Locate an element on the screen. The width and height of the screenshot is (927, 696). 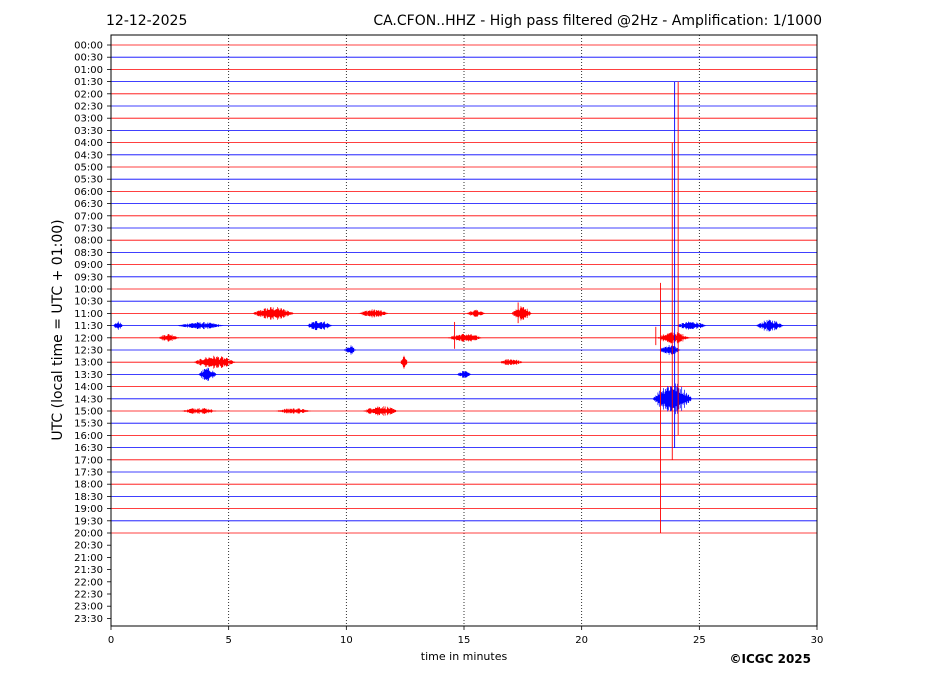
y-tick-label: 21:00 is located at coordinates (88, 558).